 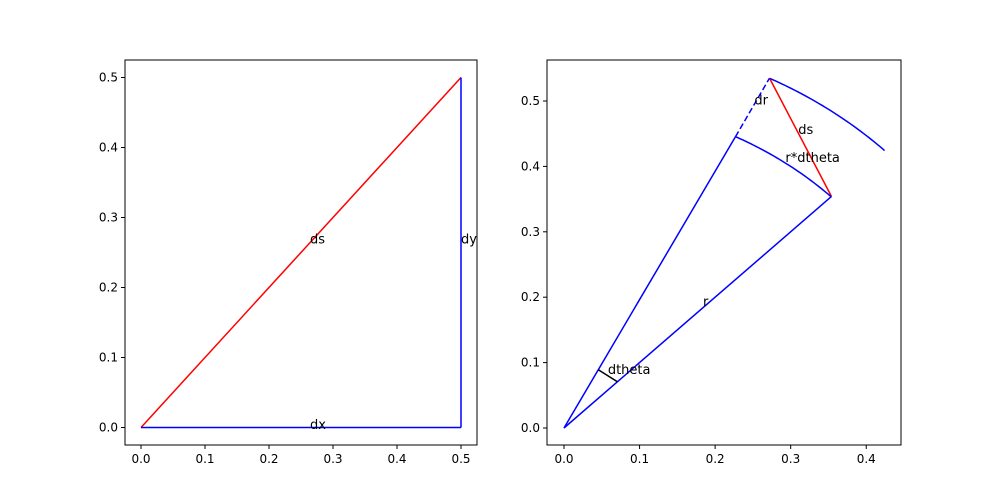 What do you see at coordinates (629, 370) in the screenshot?
I see `annotation: dtheta` at bounding box center [629, 370].